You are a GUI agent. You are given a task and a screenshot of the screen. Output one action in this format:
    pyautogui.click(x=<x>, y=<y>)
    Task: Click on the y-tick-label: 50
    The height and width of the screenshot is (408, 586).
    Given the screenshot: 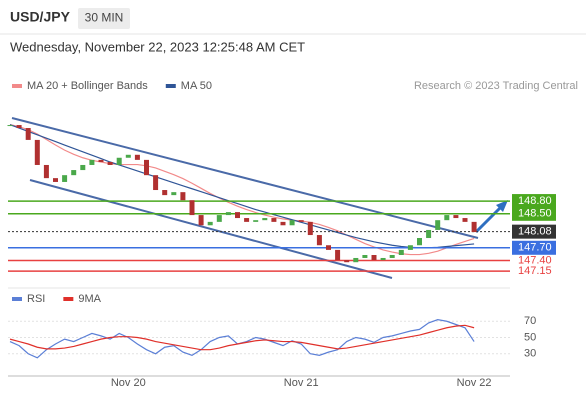 What is the action you would take?
    pyautogui.click(x=530, y=337)
    